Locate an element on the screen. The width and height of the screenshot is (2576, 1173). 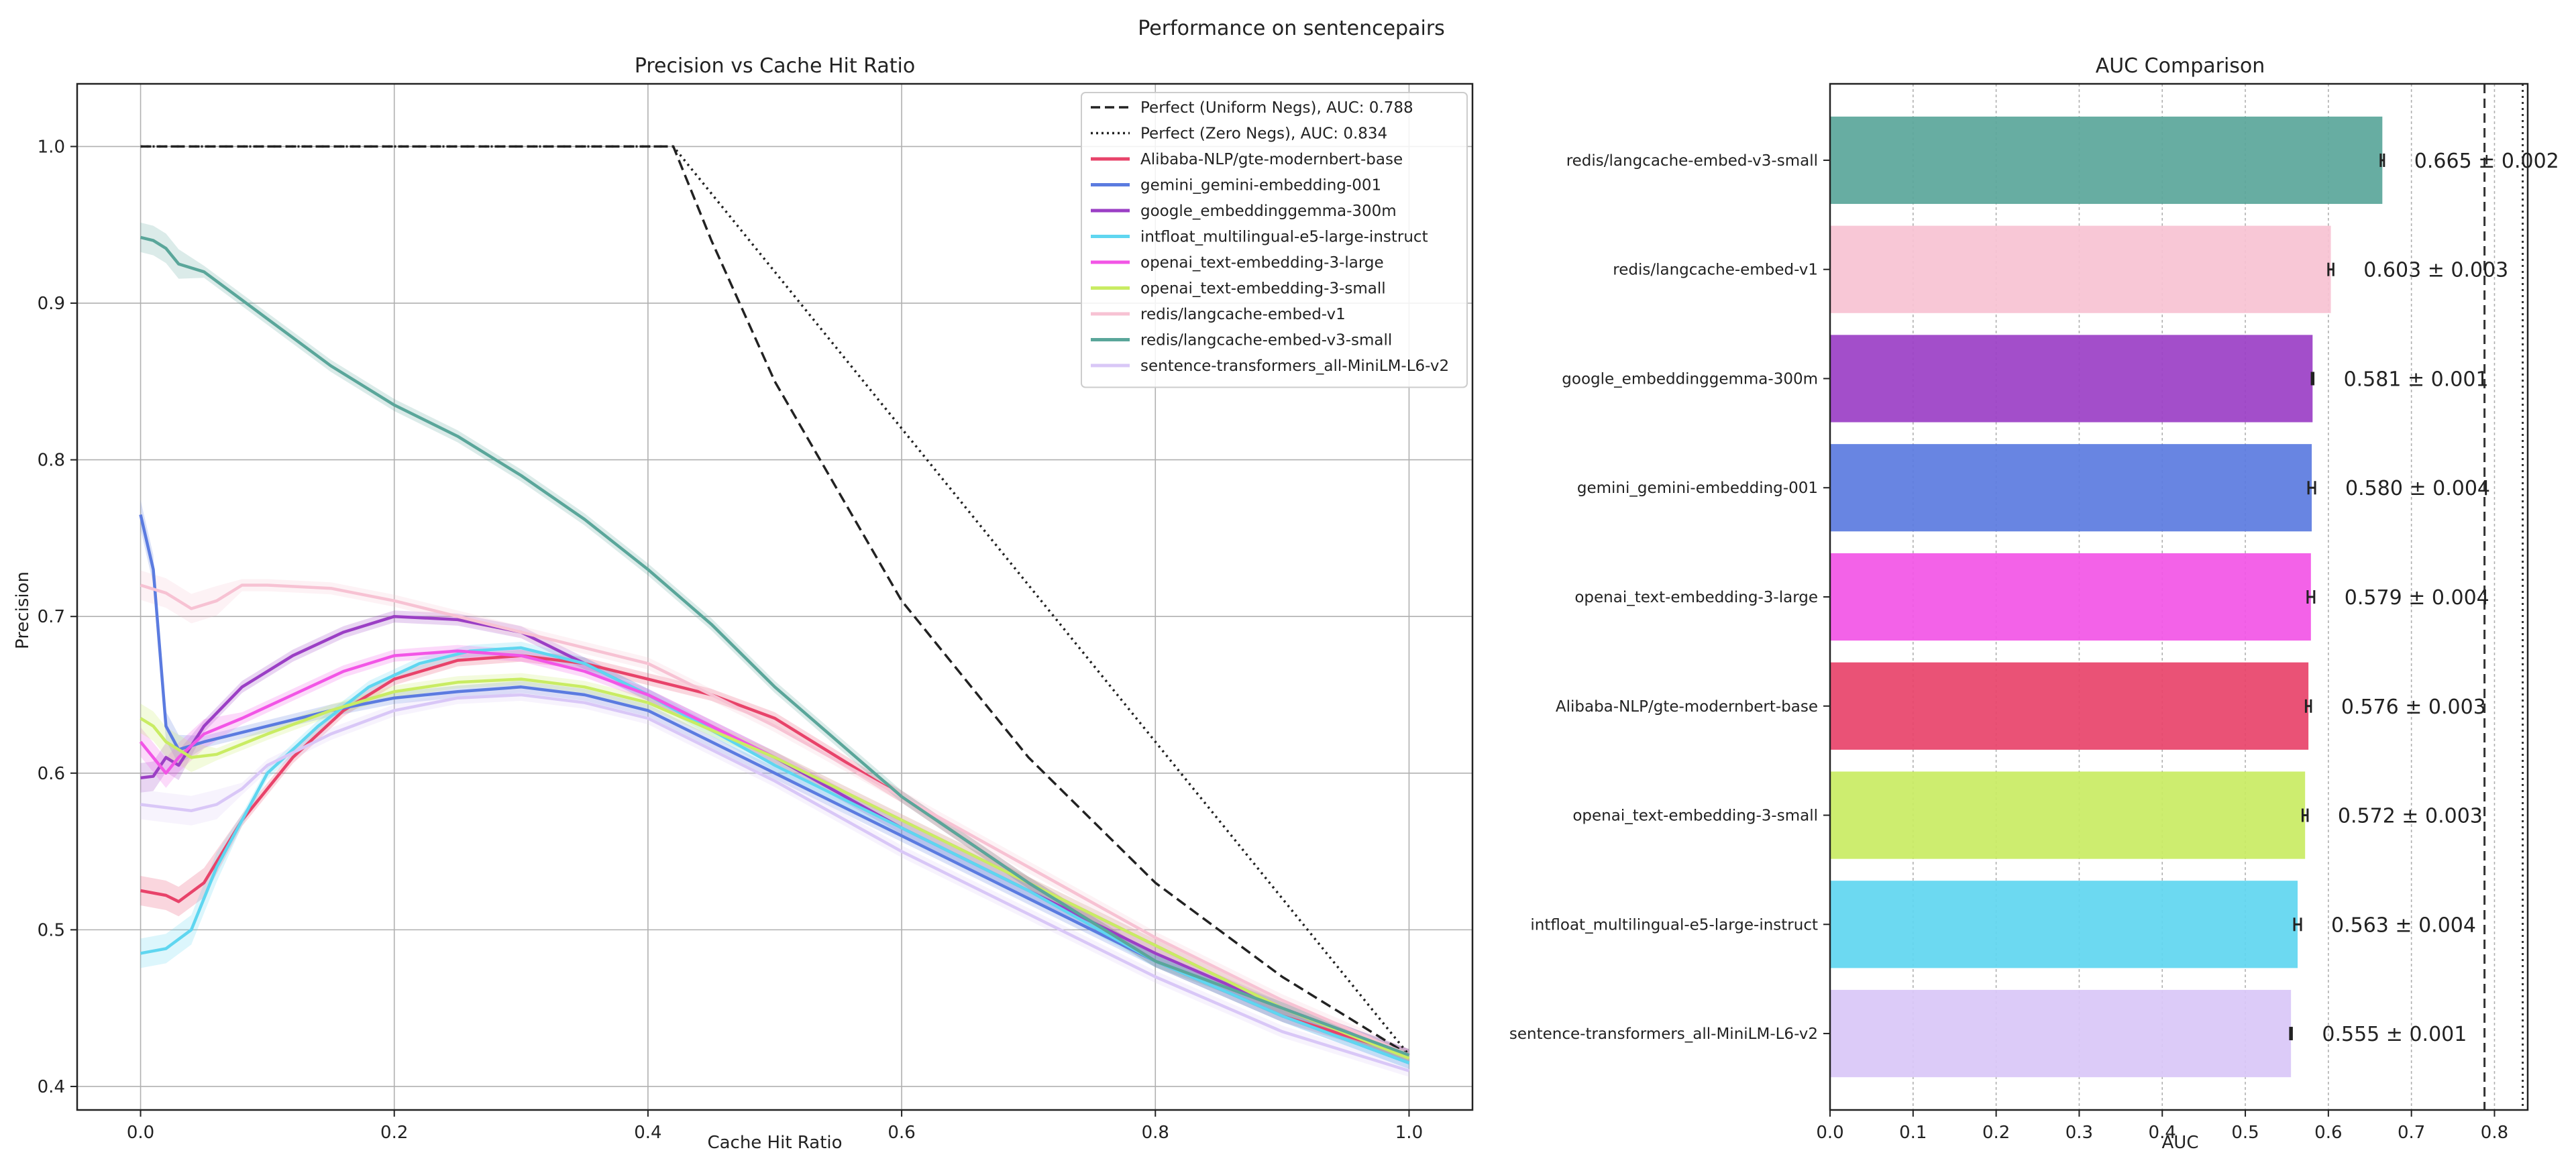
value-label: 0.580 ± 0.004 is located at coordinates (2417, 488).